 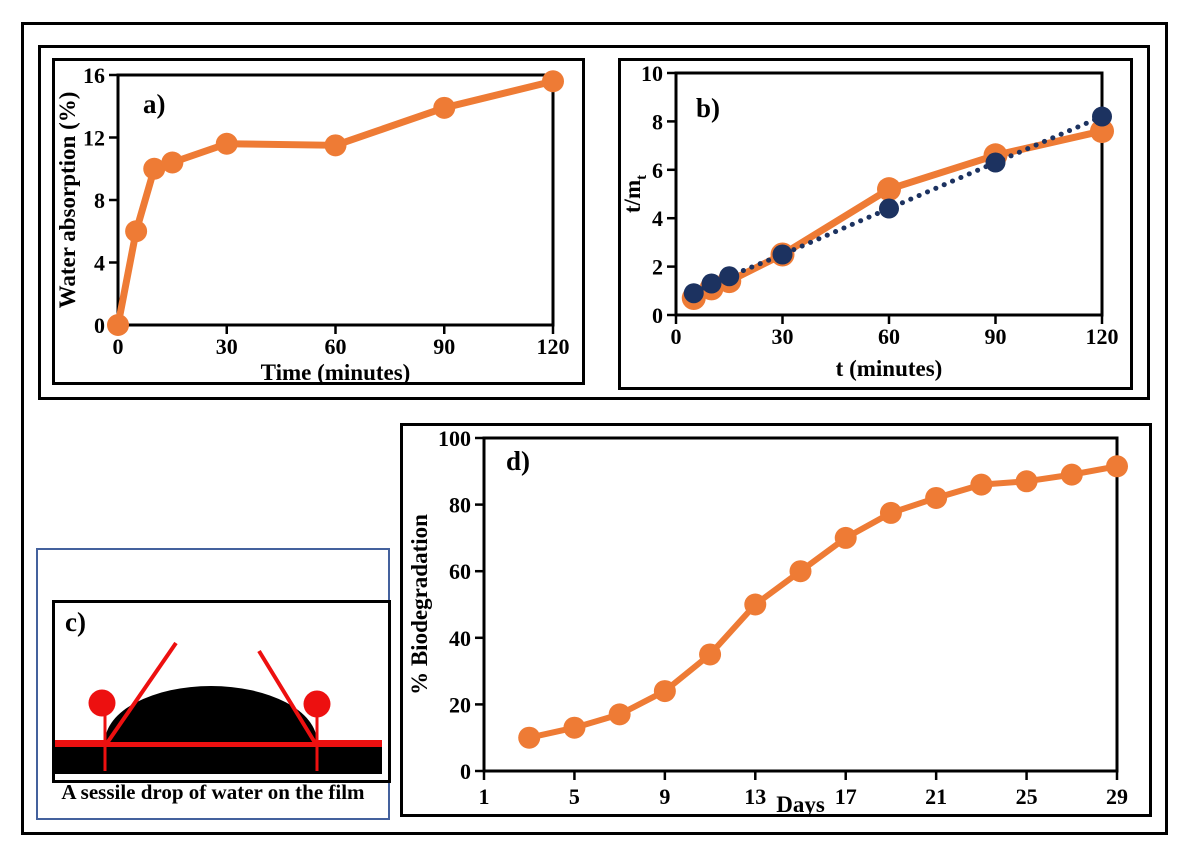 I want to click on left-pin-marker, so click(x=102, y=703).